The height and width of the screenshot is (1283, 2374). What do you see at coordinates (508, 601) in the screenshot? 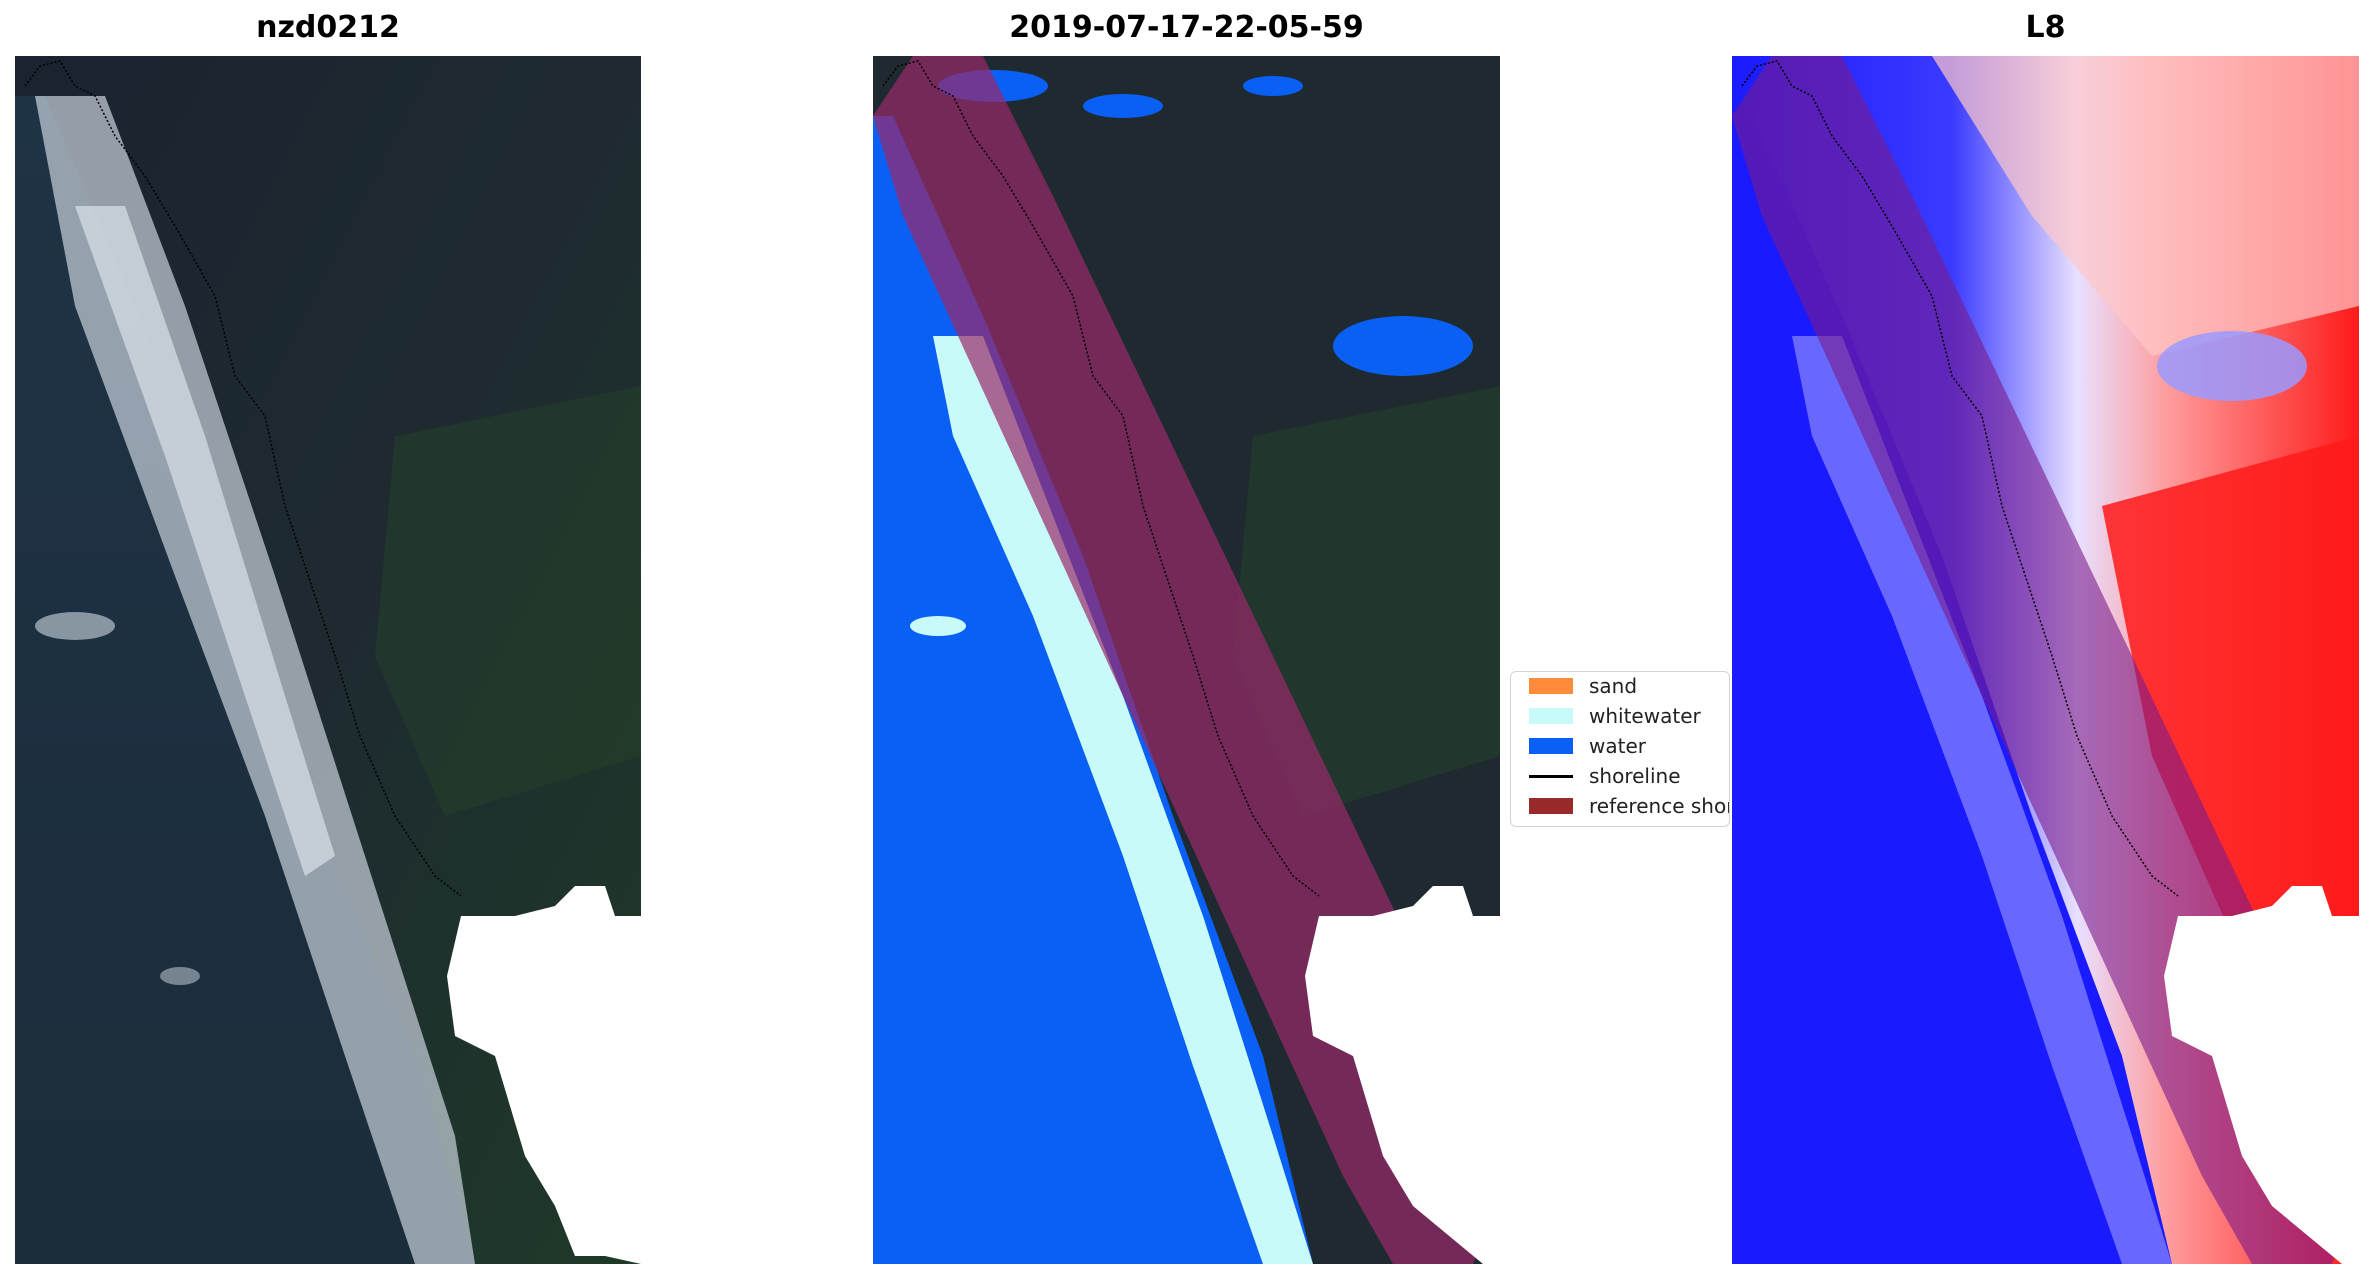
I see `green-vegetation` at bounding box center [508, 601].